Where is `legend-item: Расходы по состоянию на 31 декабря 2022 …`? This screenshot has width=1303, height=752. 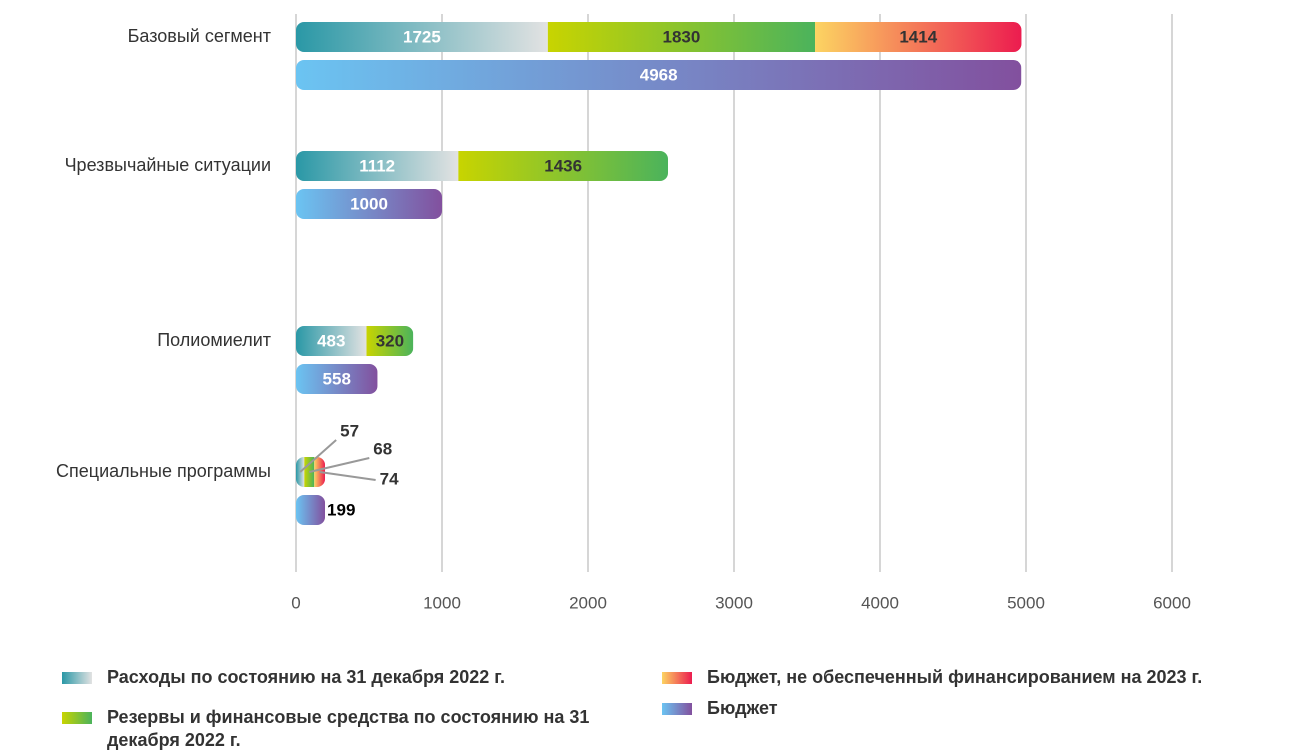 legend-item: Расходы по состоянию на 31 декабря 2022 … is located at coordinates (342, 677).